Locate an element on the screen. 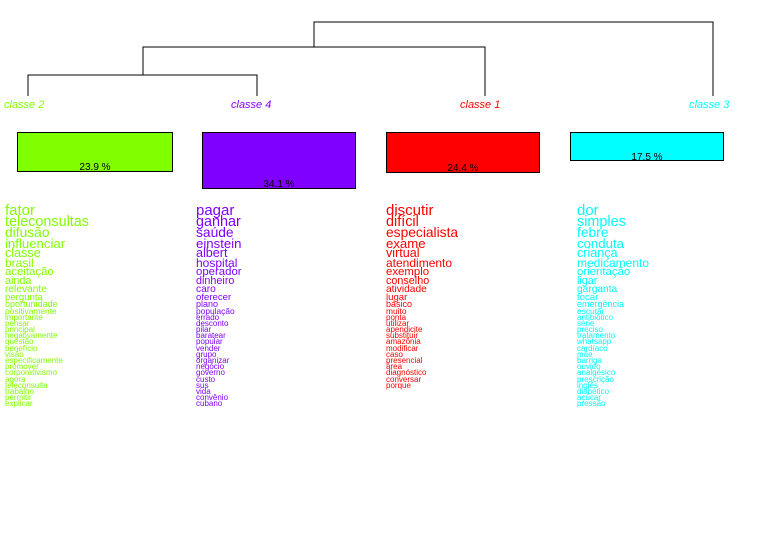  word: atendimento is located at coordinates (419, 262).